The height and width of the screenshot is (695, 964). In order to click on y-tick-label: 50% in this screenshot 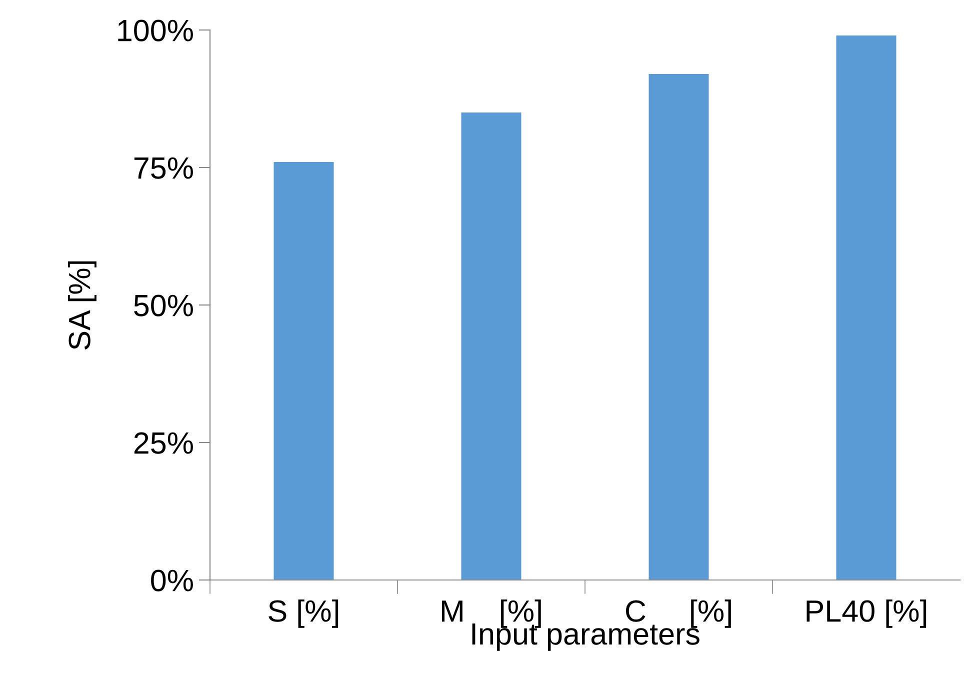, I will do `click(163, 305)`.